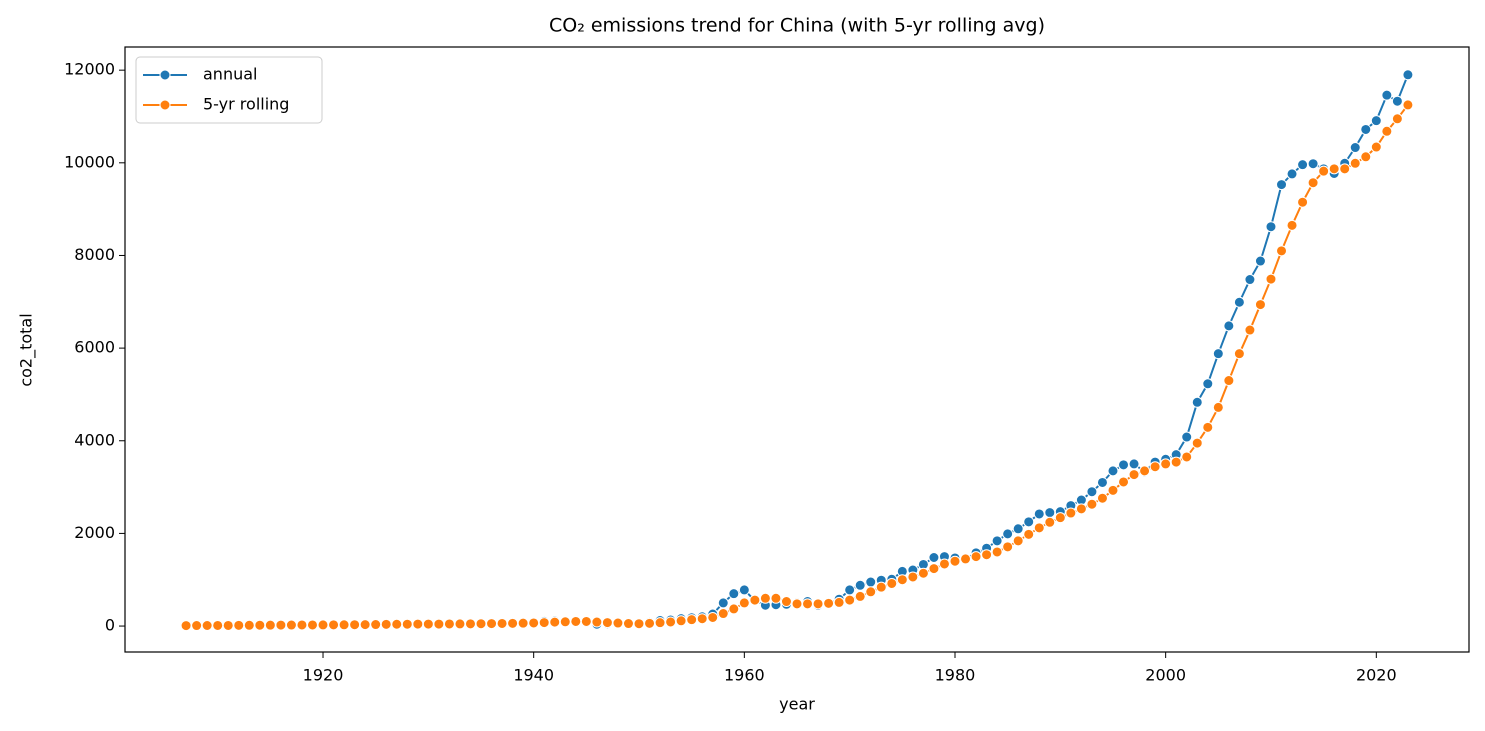  What do you see at coordinates (89, 161) in the screenshot?
I see `y-tick-label: 10000` at bounding box center [89, 161].